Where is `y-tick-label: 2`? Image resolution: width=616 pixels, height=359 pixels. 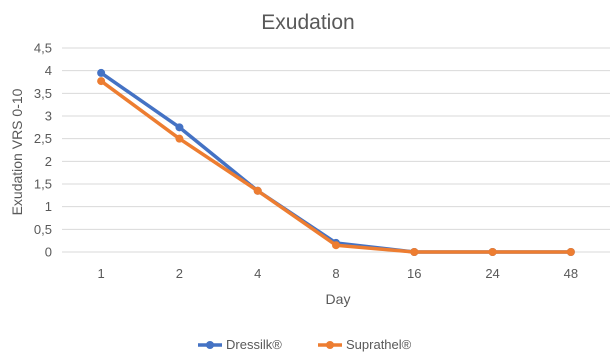 y-tick-label: 2 is located at coordinates (48, 161).